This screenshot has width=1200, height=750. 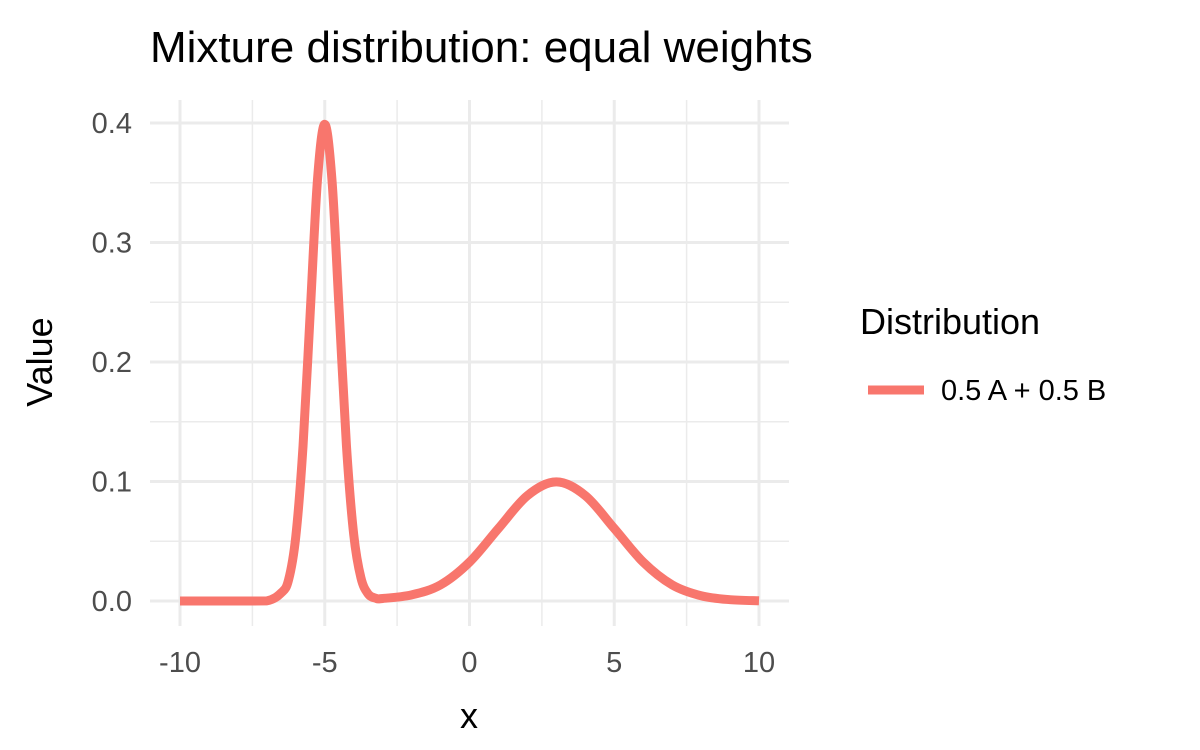 I want to click on x-tick-label: 0, so click(x=469, y=663).